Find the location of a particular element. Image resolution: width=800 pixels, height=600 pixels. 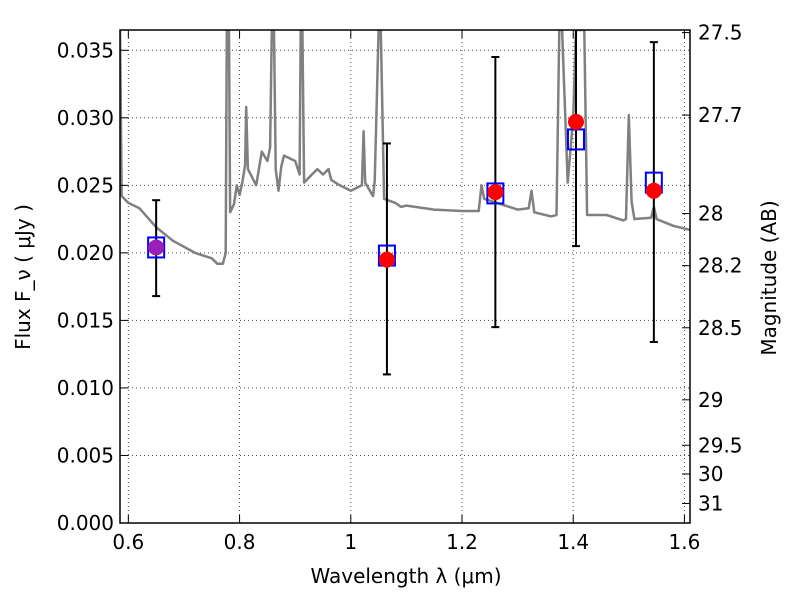

y2-tick-label: 28.2 is located at coordinates (720, 266).